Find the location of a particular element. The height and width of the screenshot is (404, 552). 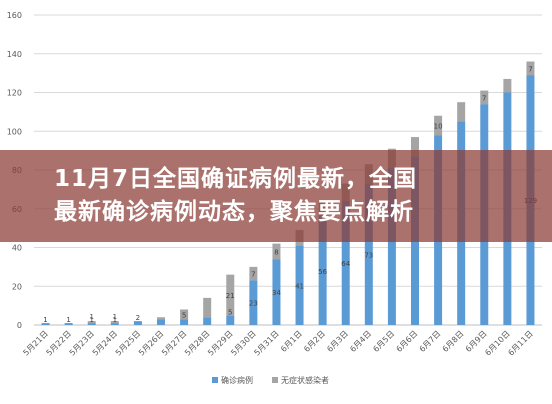

x-tick-label: 6月1日 is located at coordinates (291, 341).